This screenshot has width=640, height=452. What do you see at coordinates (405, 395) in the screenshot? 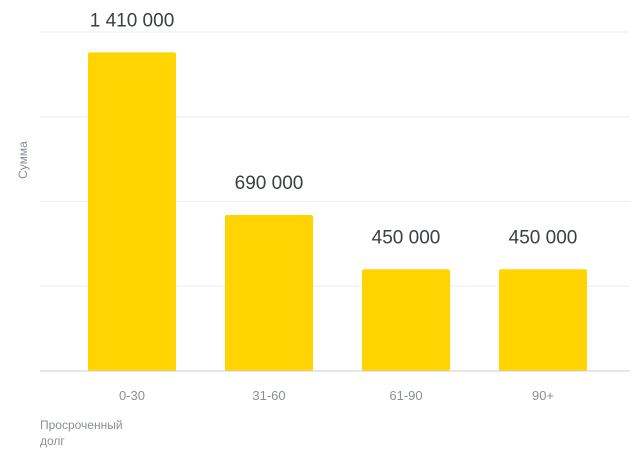
I see `x-tick-61-90: 61-90` at bounding box center [405, 395].